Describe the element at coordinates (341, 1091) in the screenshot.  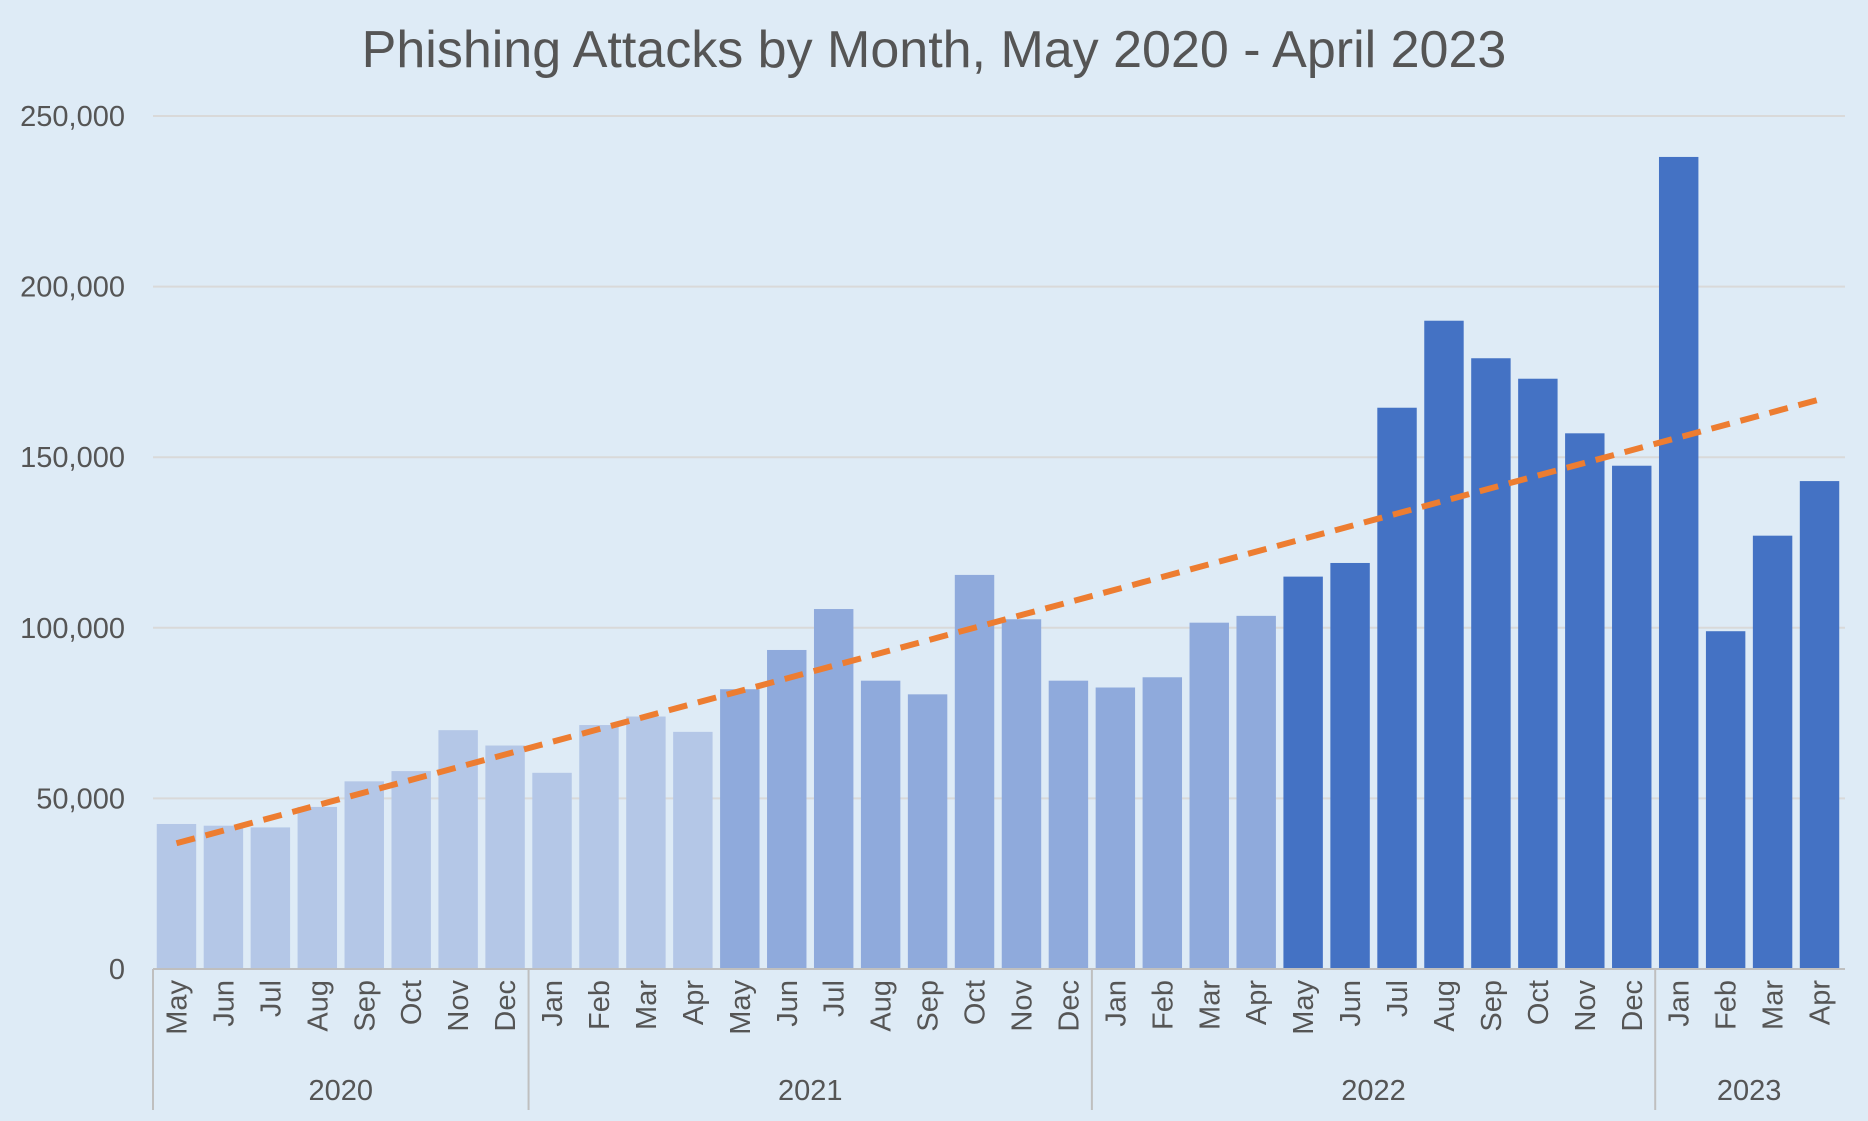
I see `year-group-label: 2020` at that location.